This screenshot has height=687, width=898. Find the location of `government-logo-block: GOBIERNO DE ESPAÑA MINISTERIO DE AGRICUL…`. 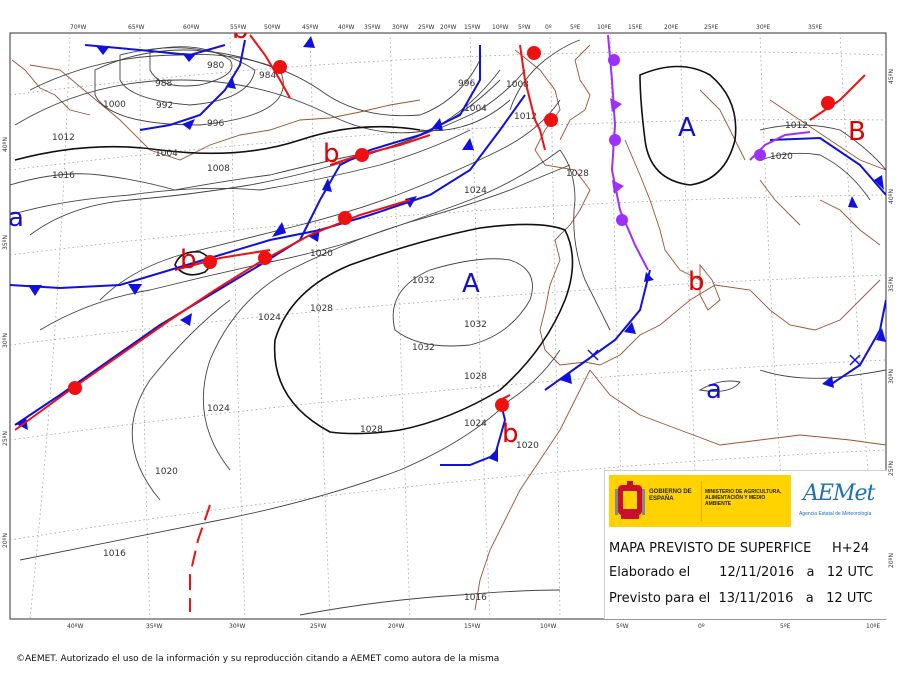

government-logo-block: GOBIERNO DE ESPAÑA MINISTERIO DE AGRICUL… is located at coordinates (700, 501).